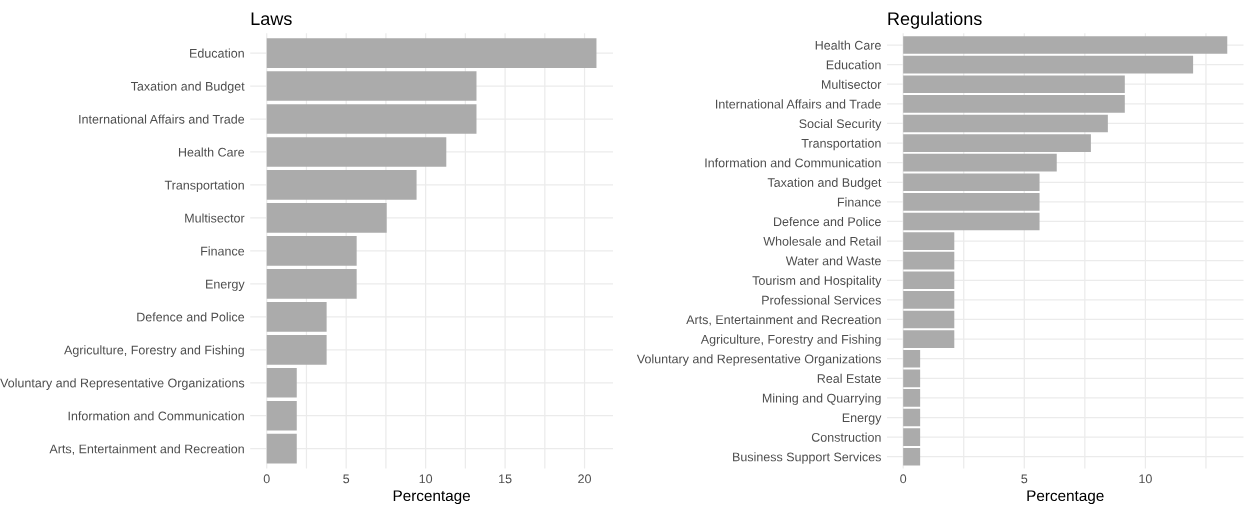 This screenshot has width=1251, height=512. Describe the element at coordinates (505, 479) in the screenshot. I see `x-tick-label: 15` at that location.